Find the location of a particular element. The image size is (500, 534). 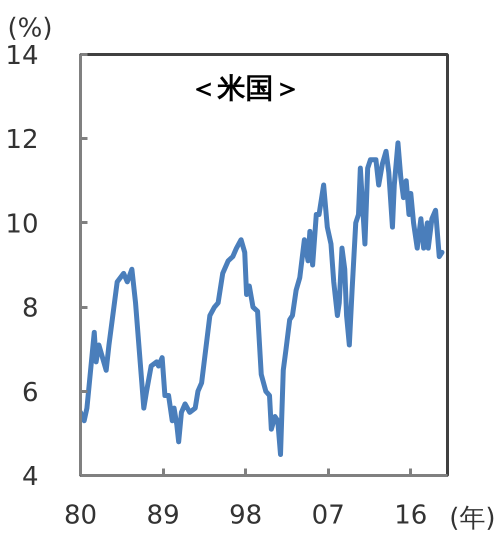

y-tick-label: 12 is located at coordinates (22, 140).